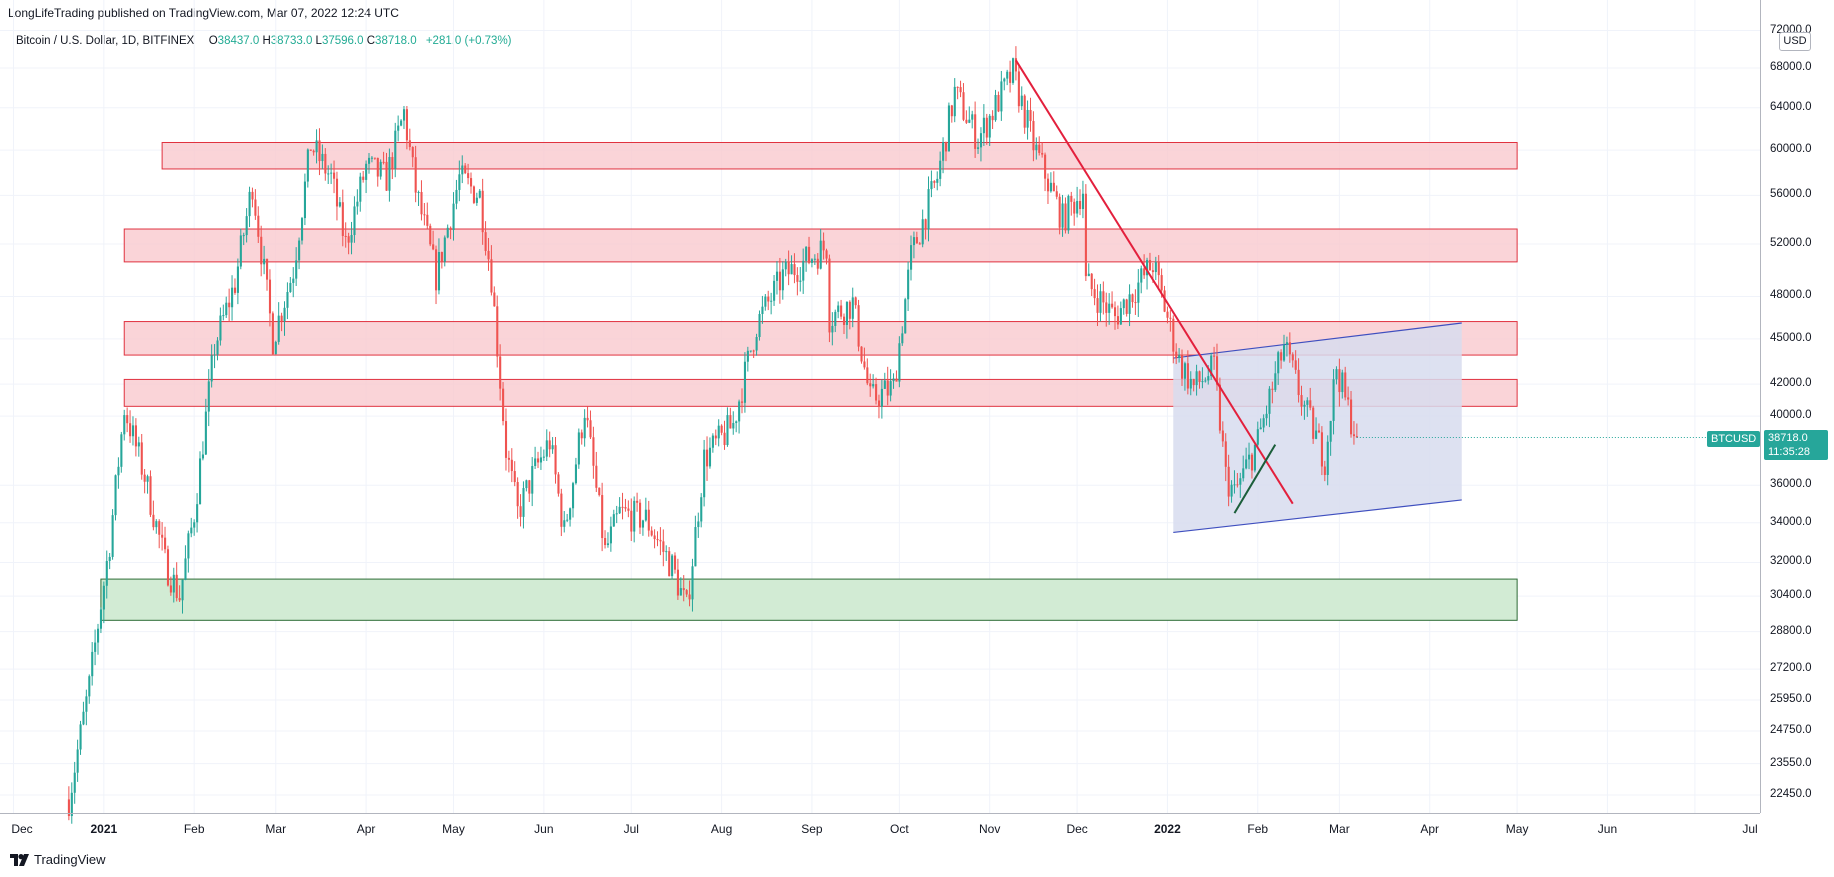  I want to click on channel-fill, so click(1317, 427).